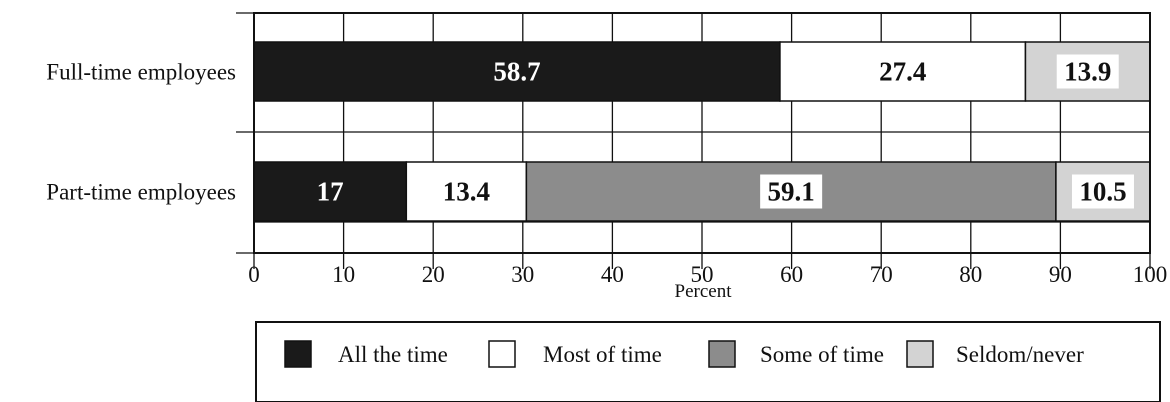 This screenshot has width=1170, height=402. Describe the element at coordinates (704, 291) in the screenshot. I see `x-axis-title: Percent` at that location.